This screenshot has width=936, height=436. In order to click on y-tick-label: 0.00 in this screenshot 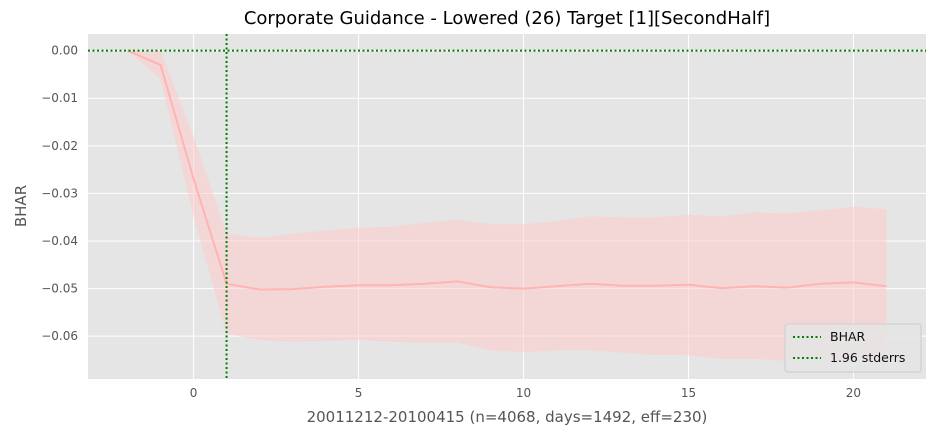, I will do `click(64, 51)`.